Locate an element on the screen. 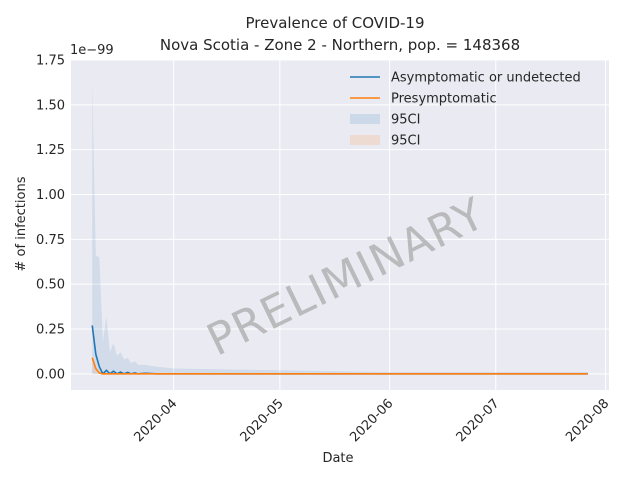 The height and width of the screenshot is (480, 640). y-tick-label: 0.25 is located at coordinates (50, 330).